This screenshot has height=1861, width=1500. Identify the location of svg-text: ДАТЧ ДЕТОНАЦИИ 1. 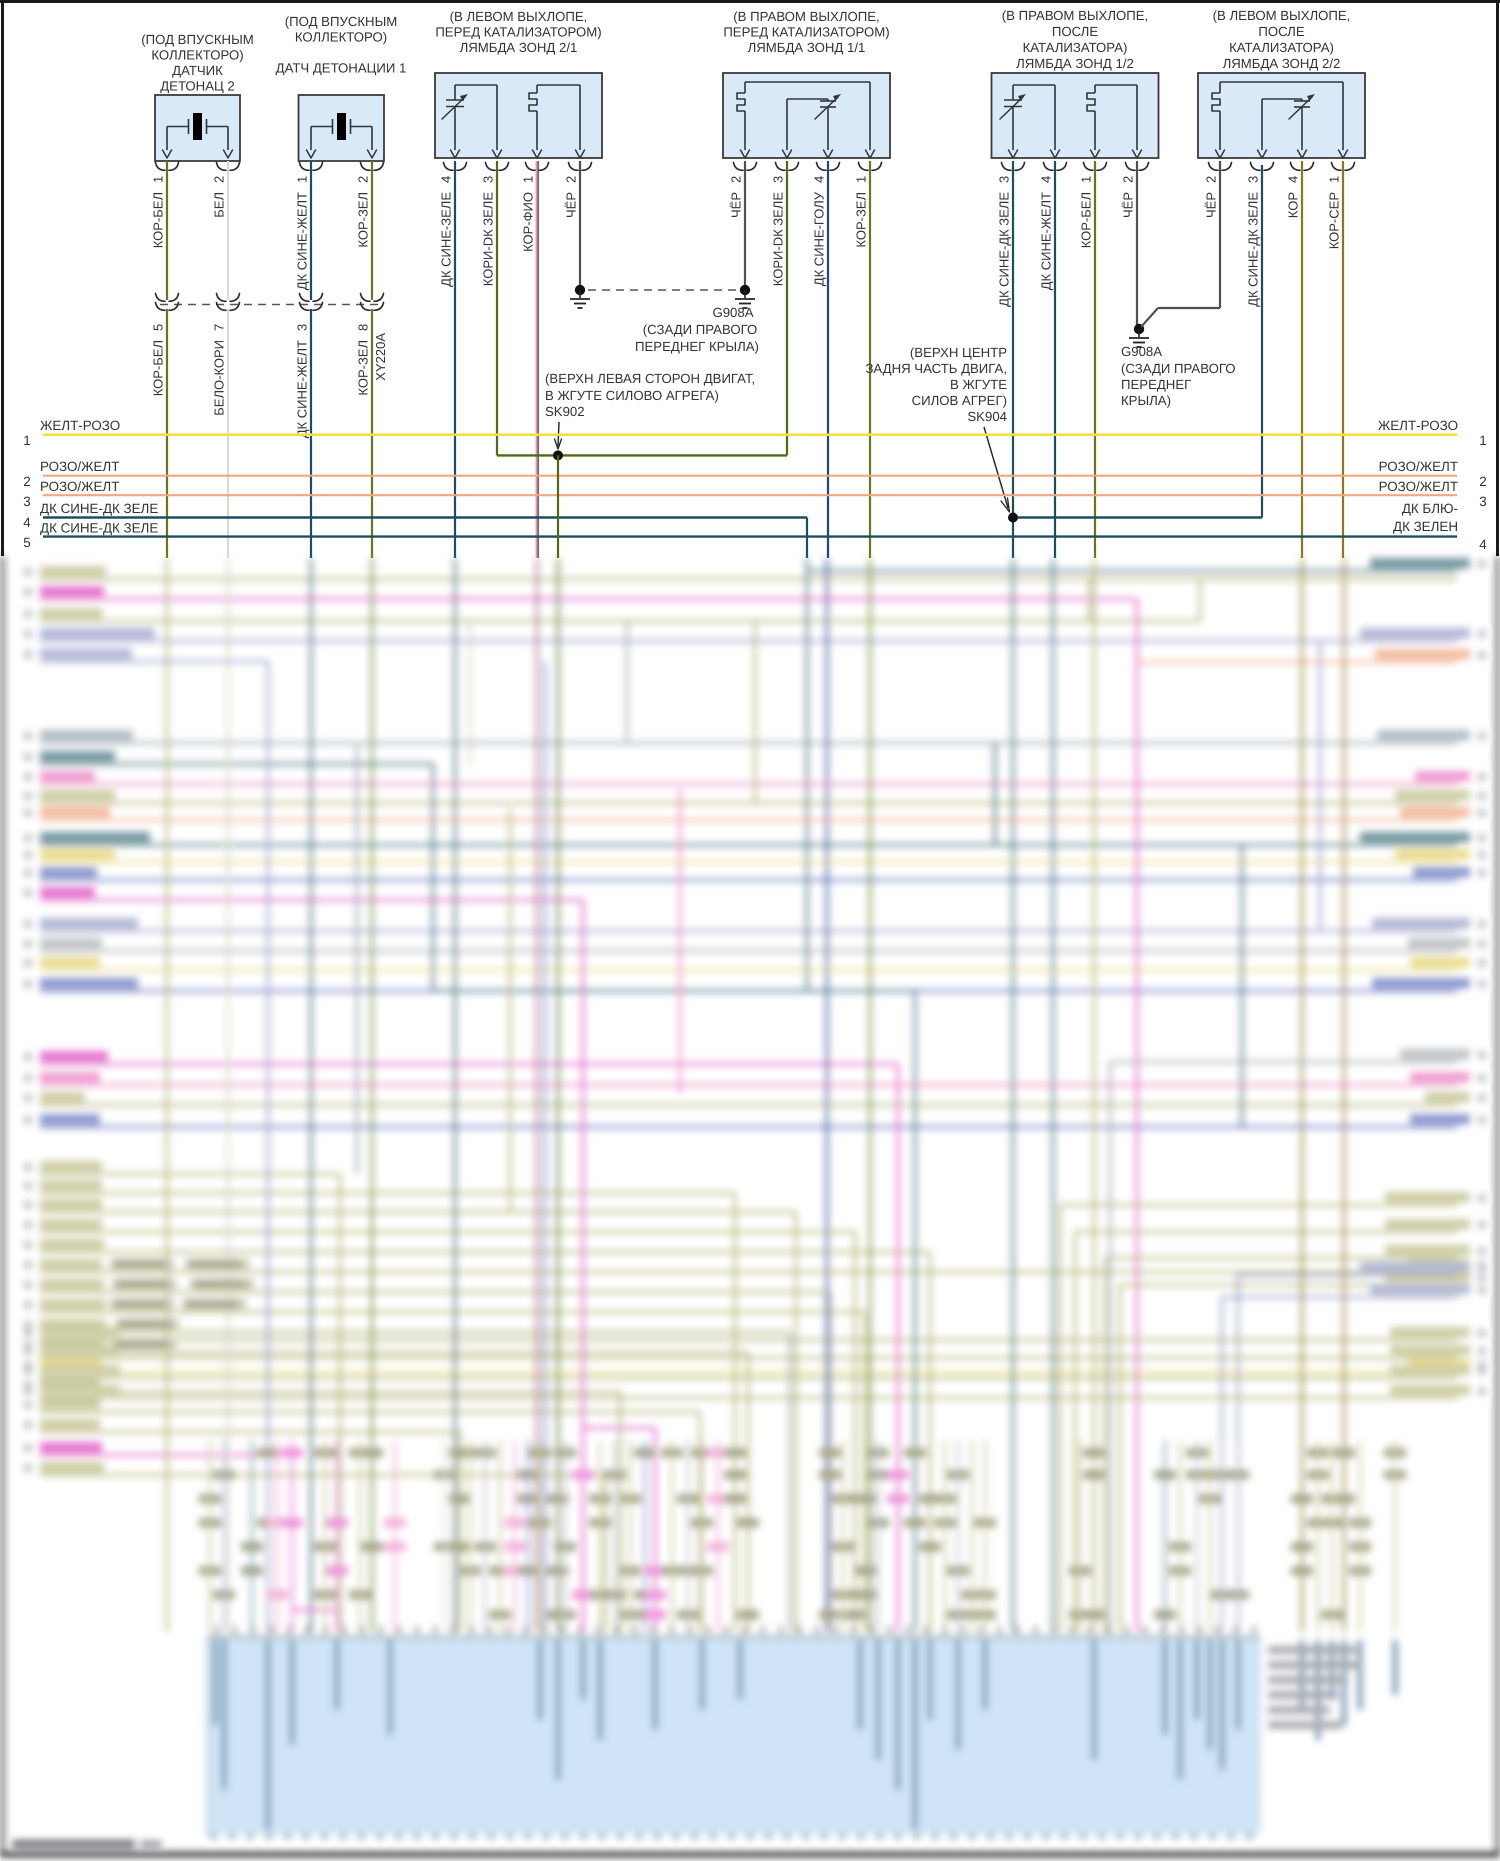
(341, 68).